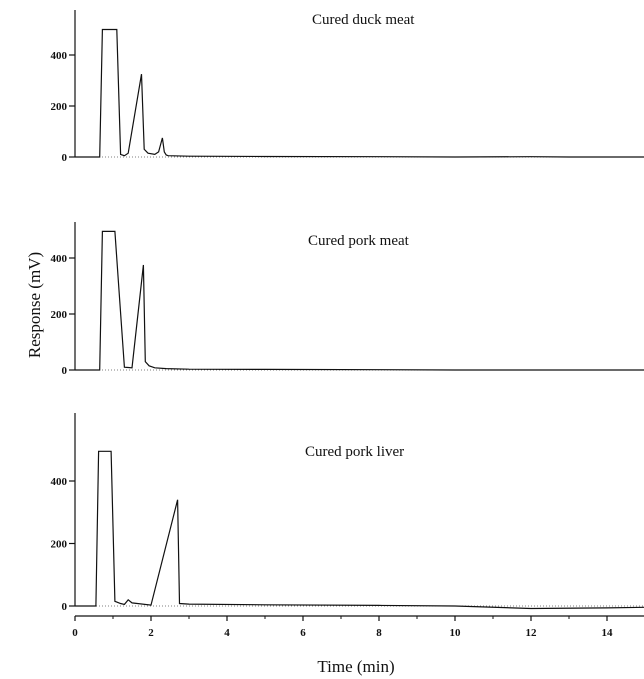 Image resolution: width=644 pixels, height=679 pixels. What do you see at coordinates (355, 666) in the screenshot?
I see `x-axis-title: Time (min)` at bounding box center [355, 666].